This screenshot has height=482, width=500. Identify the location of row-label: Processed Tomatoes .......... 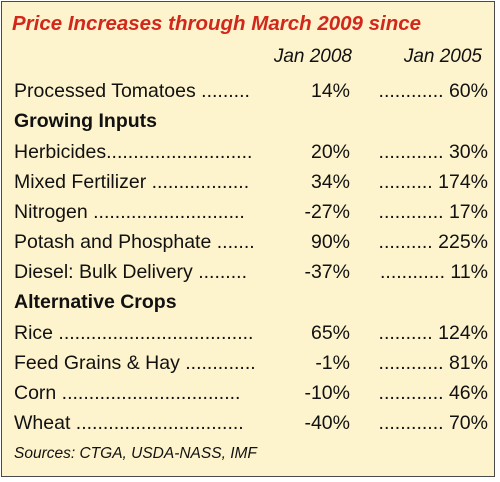
(132, 91).